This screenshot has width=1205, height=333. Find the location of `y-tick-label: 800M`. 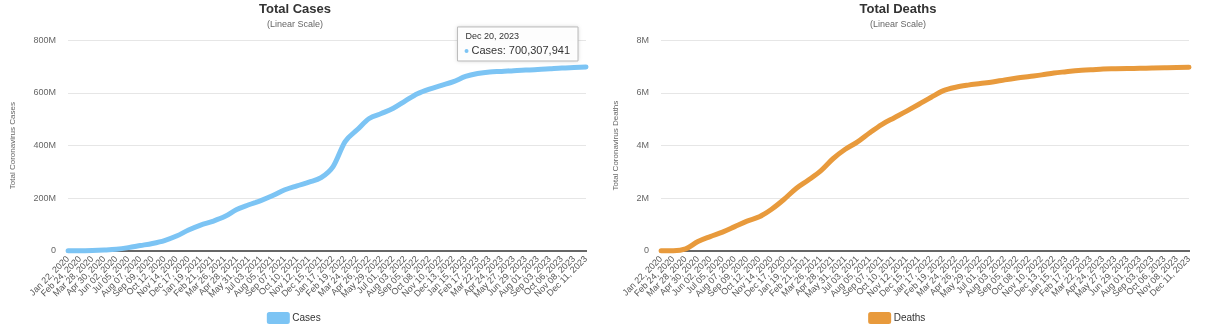

y-tick-label: 800M is located at coordinates (45, 39).